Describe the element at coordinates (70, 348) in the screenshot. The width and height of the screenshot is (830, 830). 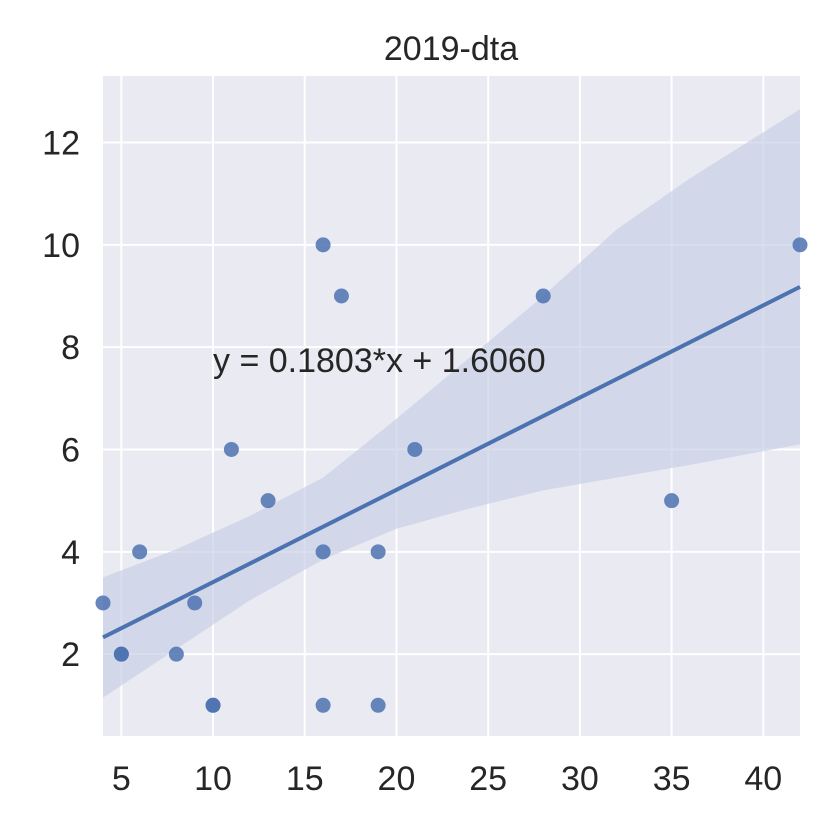
I see `y-tick-label: 8` at that location.